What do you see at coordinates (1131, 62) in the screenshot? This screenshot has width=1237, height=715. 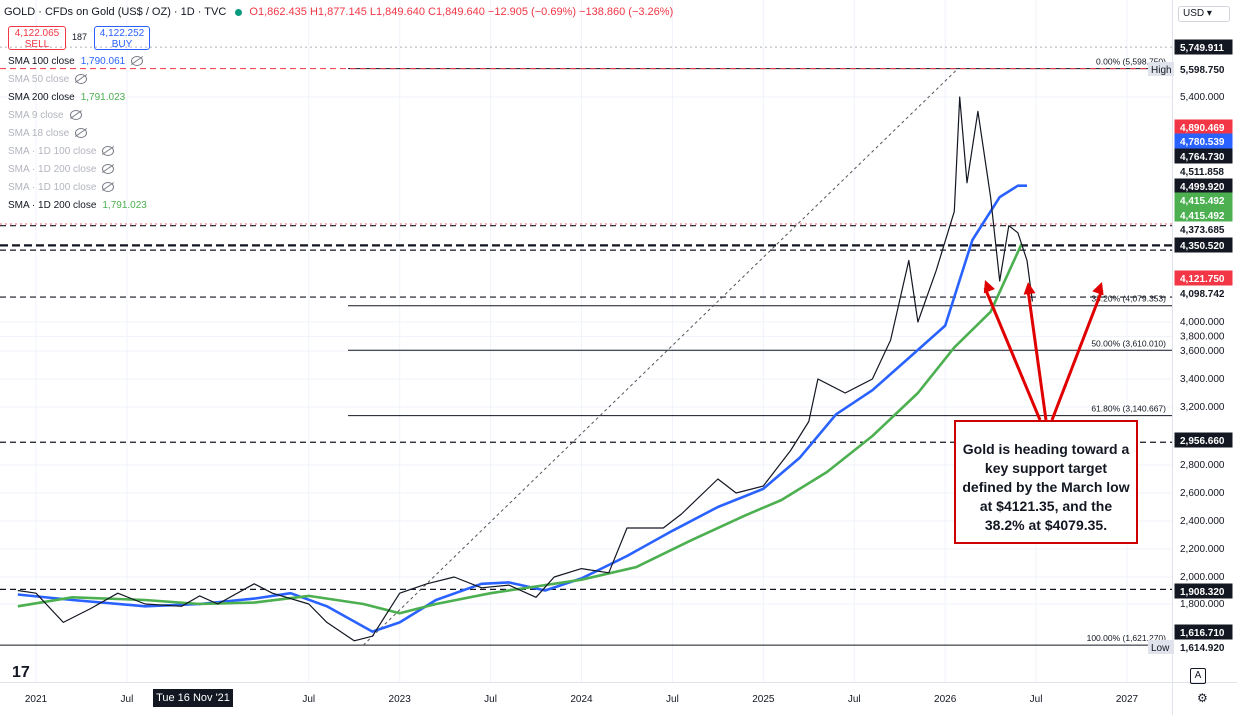 I see `fib-label: 0.00% (5,598.750)` at bounding box center [1131, 62].